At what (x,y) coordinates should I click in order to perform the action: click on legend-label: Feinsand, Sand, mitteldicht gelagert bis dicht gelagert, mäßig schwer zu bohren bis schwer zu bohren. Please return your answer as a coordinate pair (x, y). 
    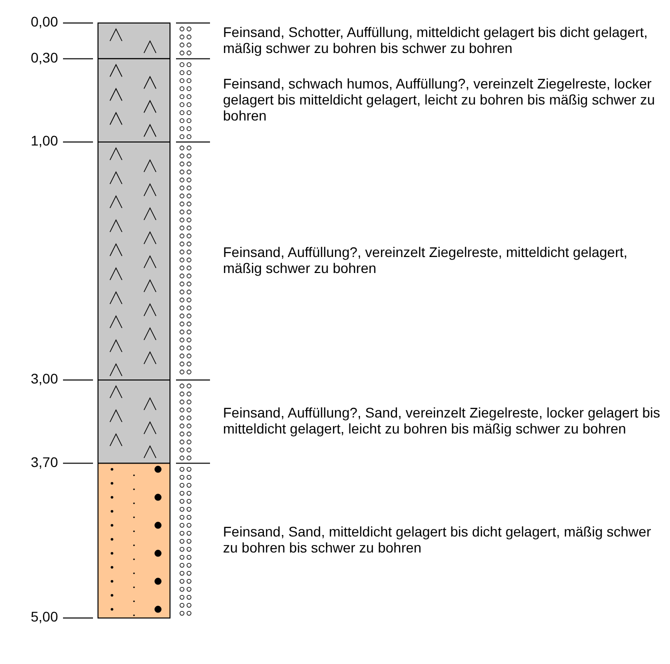
    Looking at the image, I should click on (437, 539).